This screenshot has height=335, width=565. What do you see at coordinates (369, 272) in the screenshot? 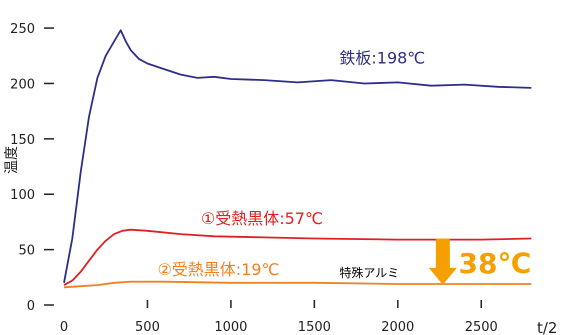
I see `annotation-label-1: 特殊アルミ` at bounding box center [369, 272].